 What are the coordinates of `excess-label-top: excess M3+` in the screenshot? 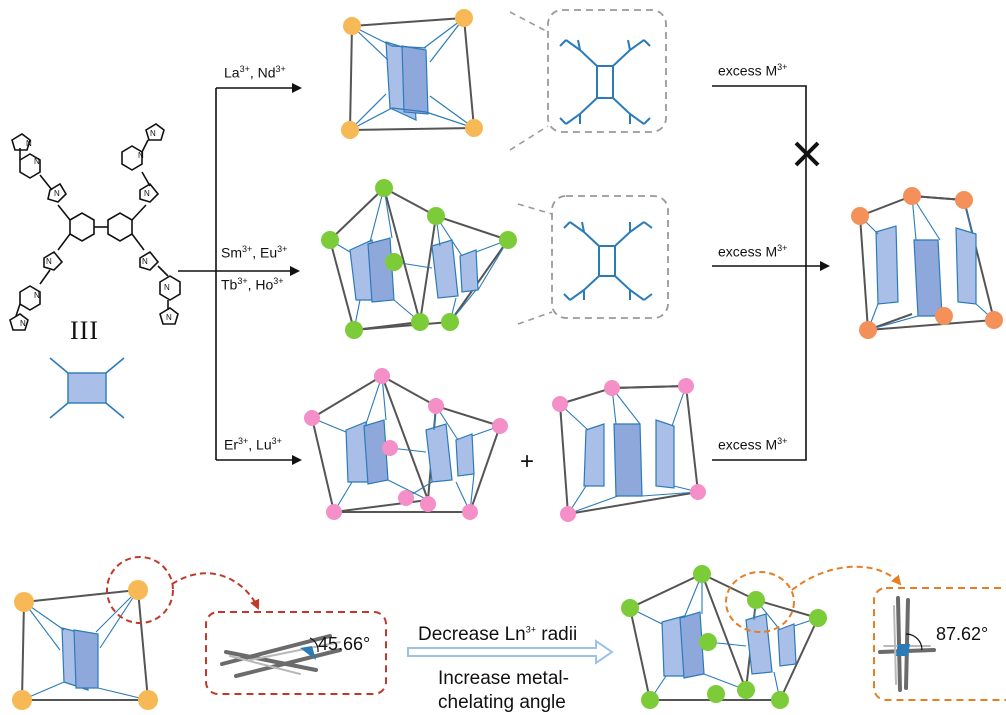 It's located at (752, 70).